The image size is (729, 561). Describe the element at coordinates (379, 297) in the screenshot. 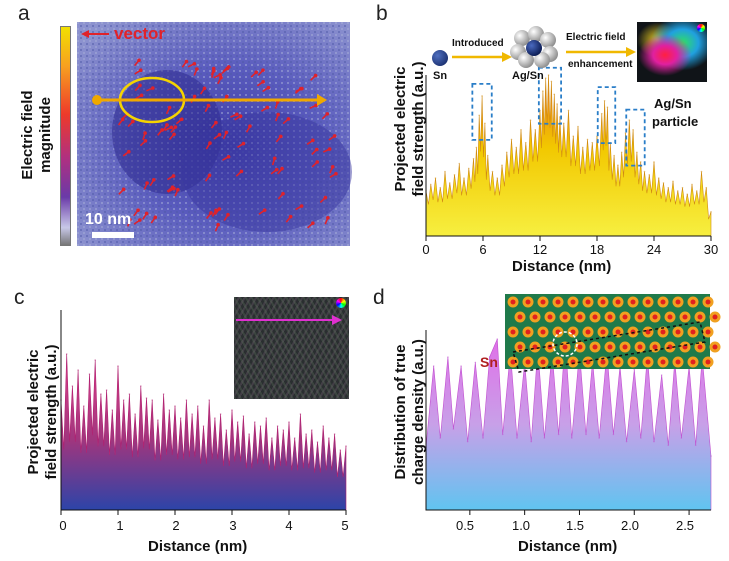

I see `panel-d-letter: d` at that location.